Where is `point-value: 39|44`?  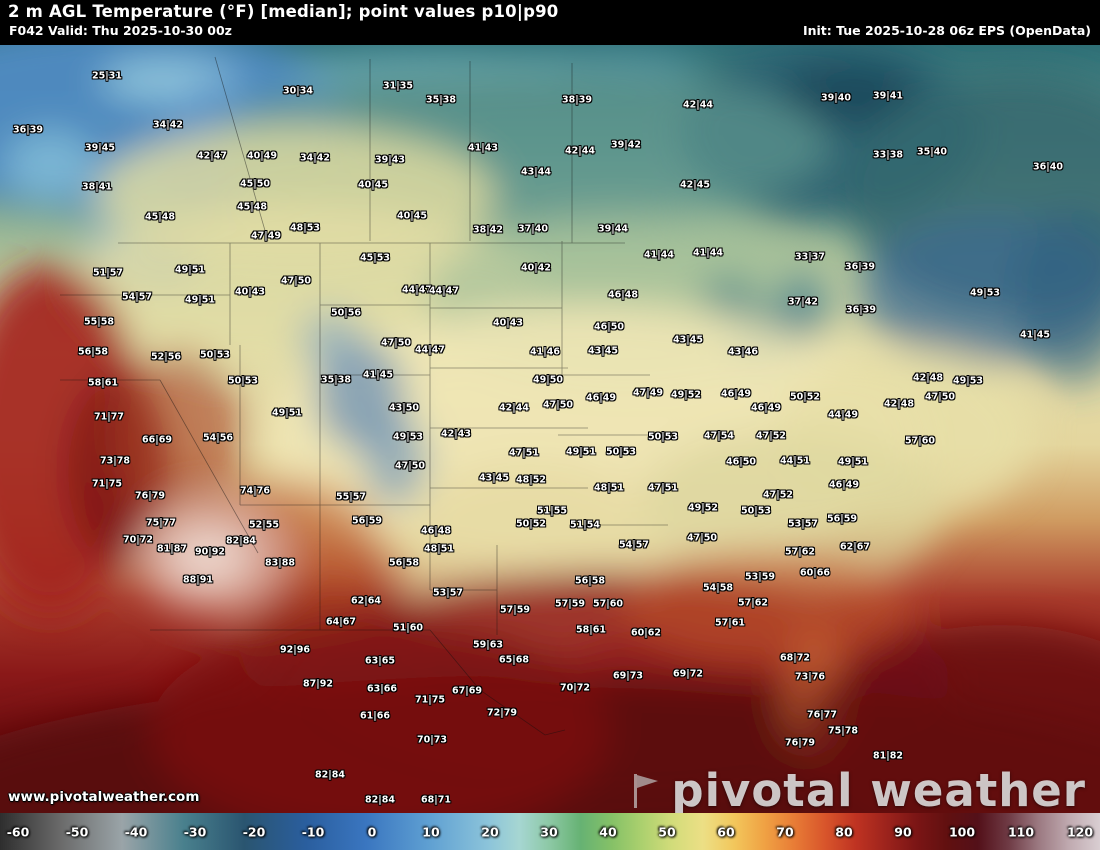 point-value: 39|44 is located at coordinates (613, 229).